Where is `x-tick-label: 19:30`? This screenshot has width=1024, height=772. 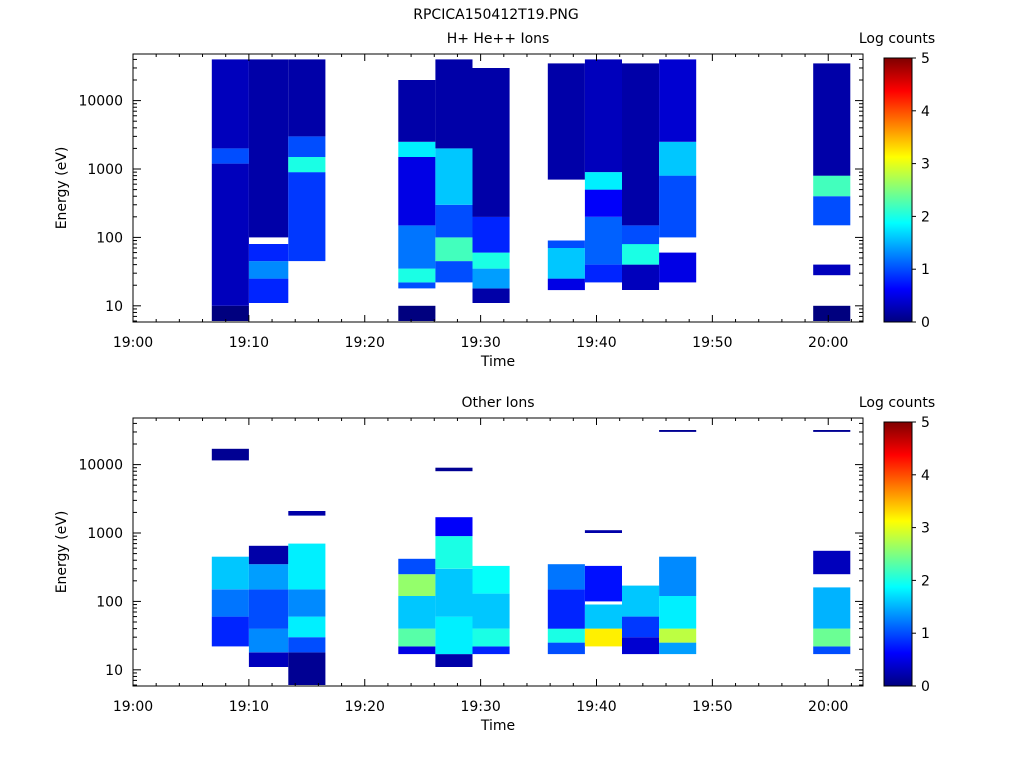
x-tick-label: 19:30 is located at coordinates (480, 343).